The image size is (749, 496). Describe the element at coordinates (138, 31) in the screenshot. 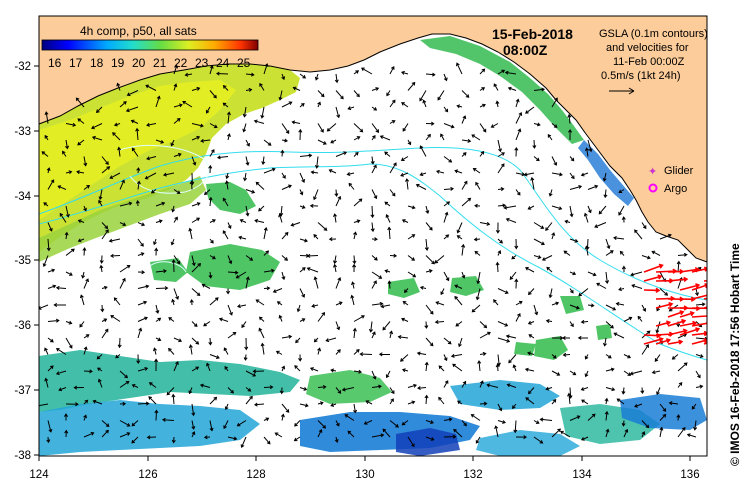

I see `colorbar-title: 4h comp, p50, all sats` at that location.